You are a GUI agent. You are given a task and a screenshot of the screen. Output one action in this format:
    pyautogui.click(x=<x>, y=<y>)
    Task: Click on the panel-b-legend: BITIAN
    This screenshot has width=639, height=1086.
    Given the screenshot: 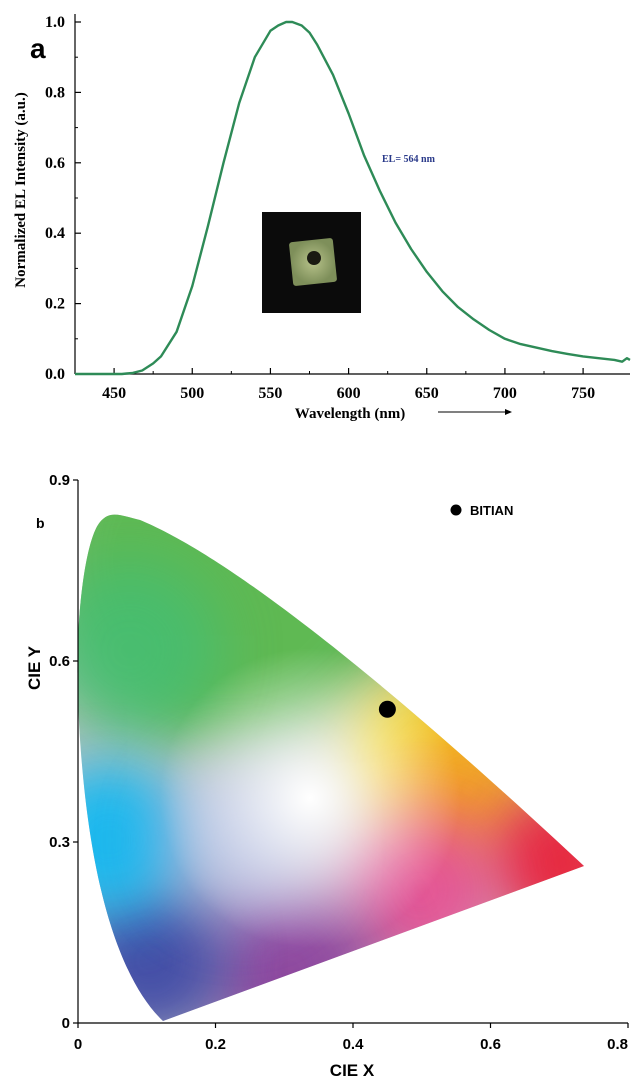 What is the action you would take?
    pyautogui.click(x=481, y=510)
    